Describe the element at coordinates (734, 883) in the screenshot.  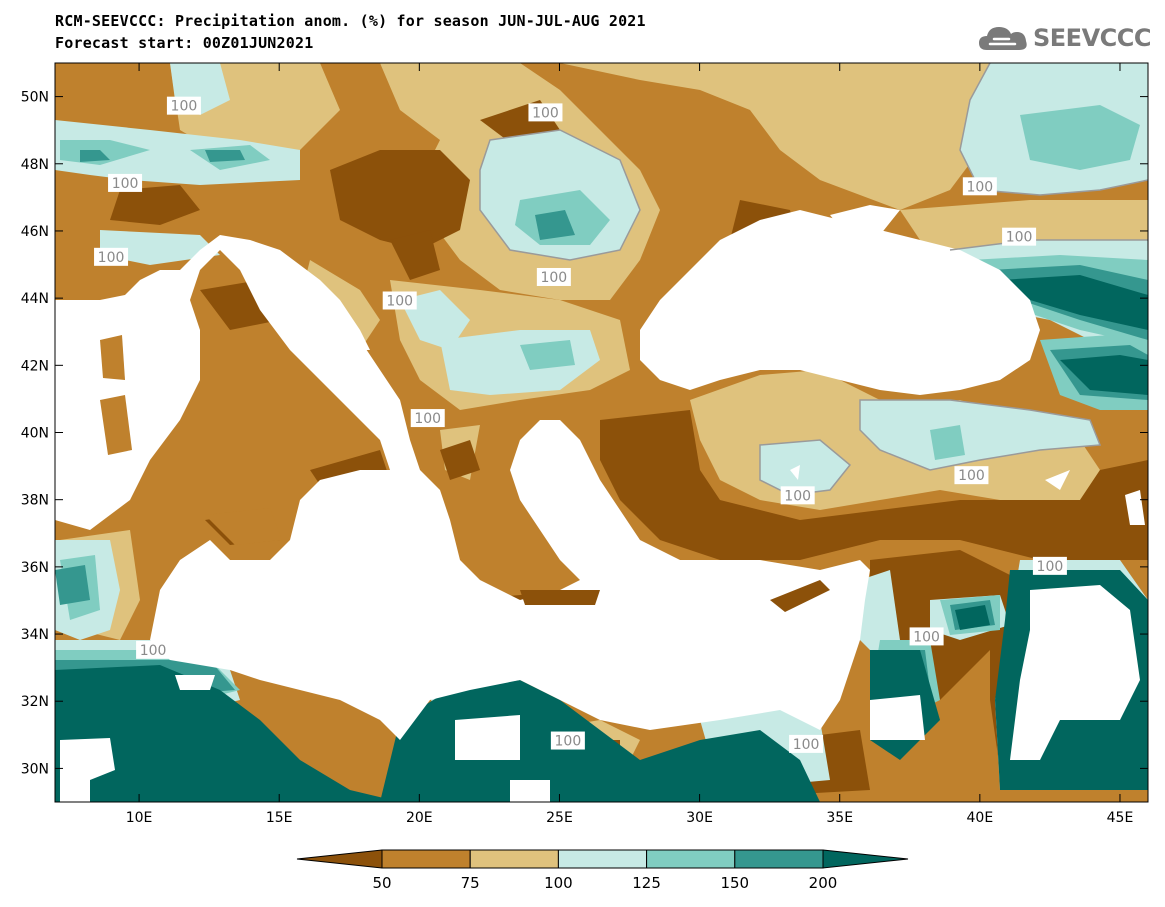
I see `colorbar-label: 150` at that location.